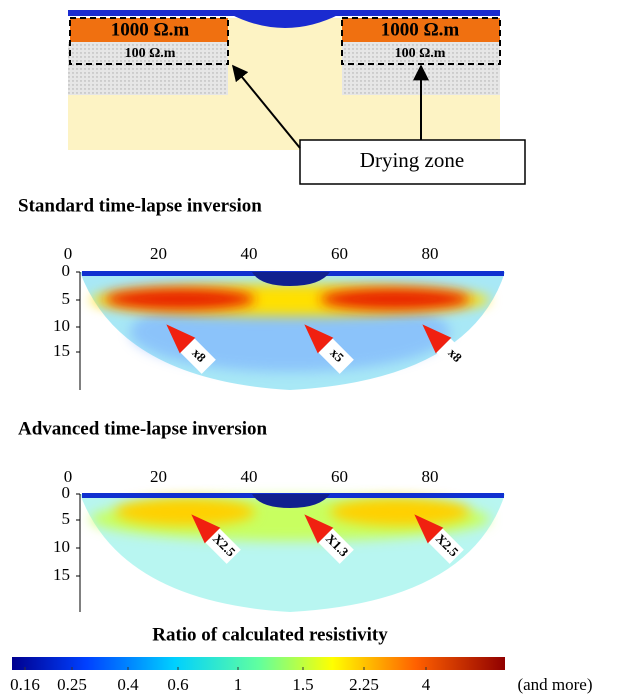  What do you see at coordinates (177, 684) in the screenshot?
I see `colorbar-label: 0.6` at bounding box center [177, 684].